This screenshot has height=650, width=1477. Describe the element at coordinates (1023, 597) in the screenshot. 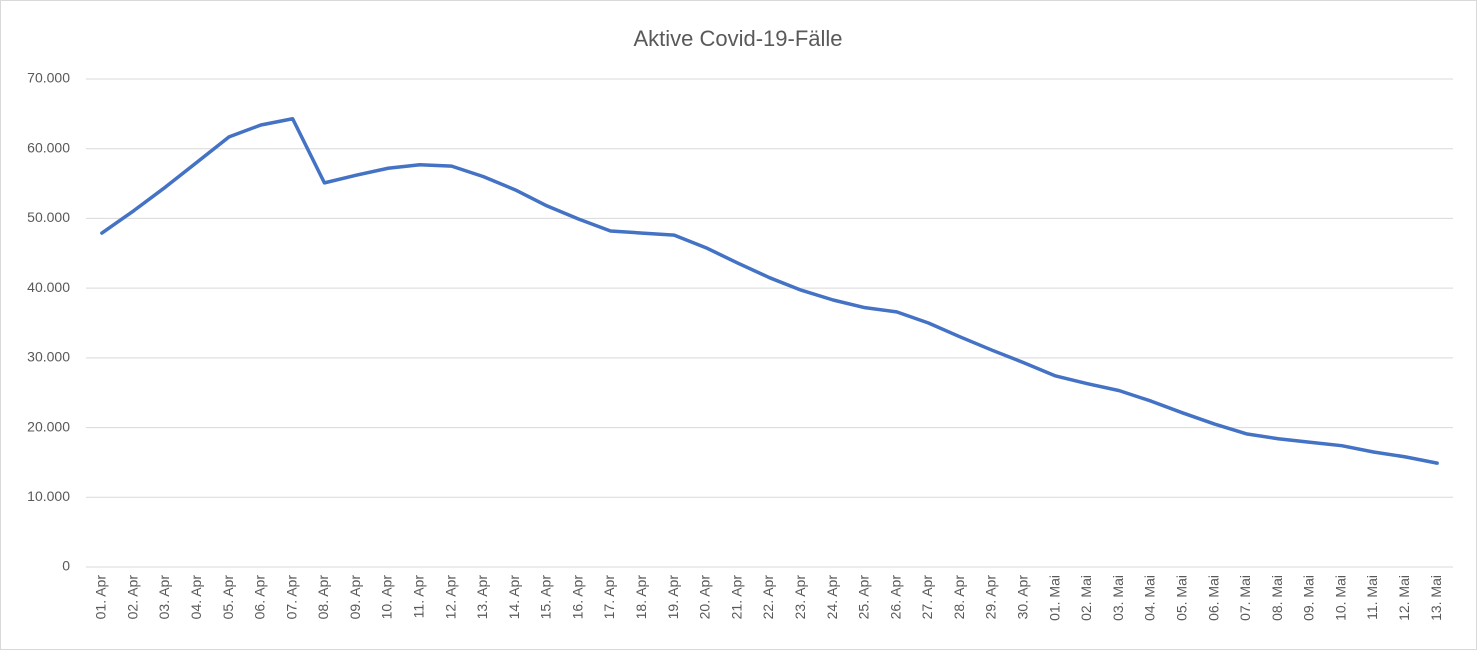

I see `x-tick-label: 30. Apr` at that location.